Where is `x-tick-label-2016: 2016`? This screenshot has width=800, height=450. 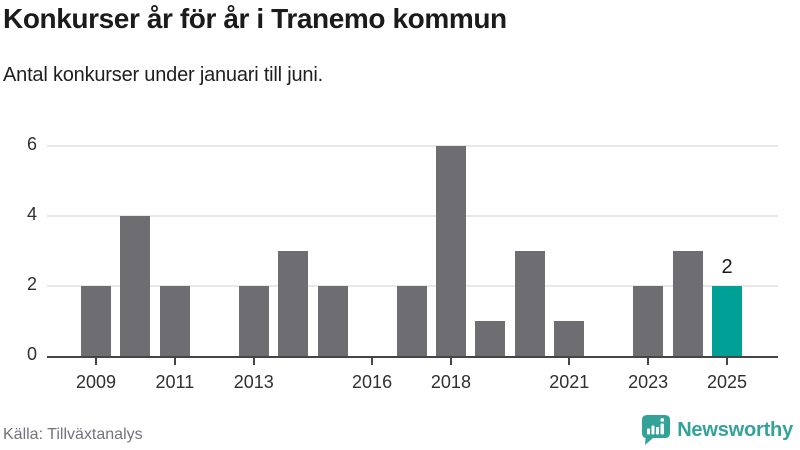
x-tick-label-2016: 2016 is located at coordinates (372, 382).